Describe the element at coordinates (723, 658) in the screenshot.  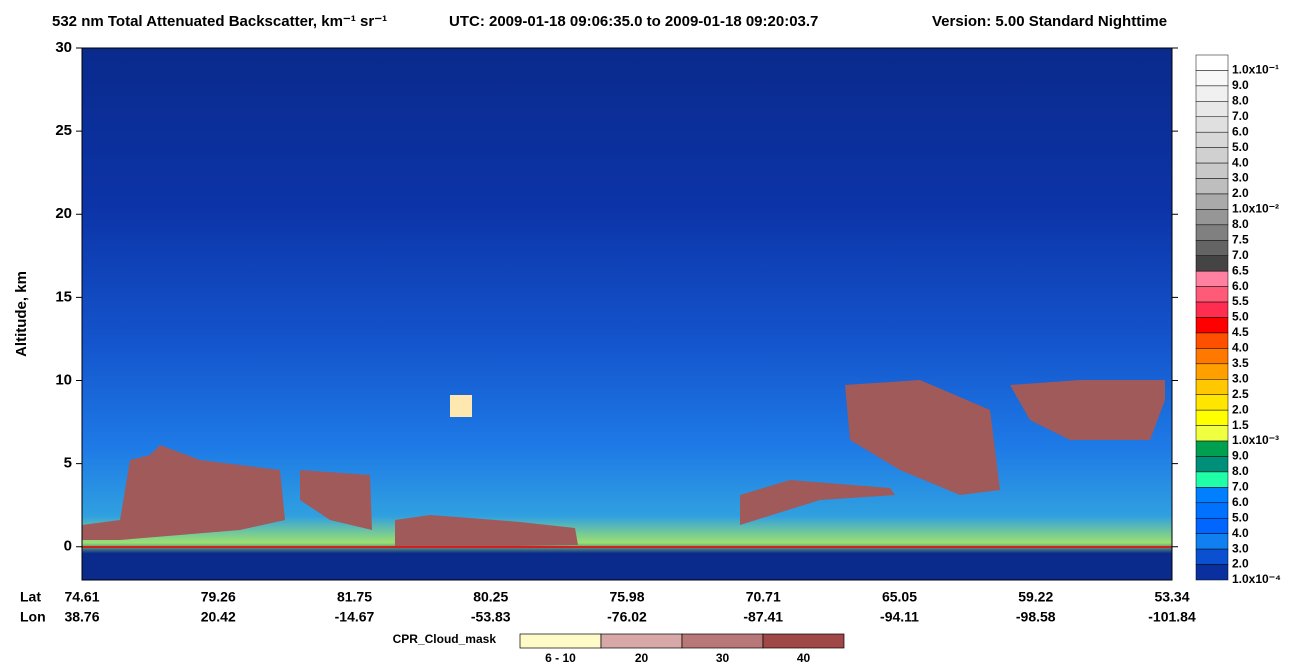
I see `cloud-mask-label: 30` at that location.